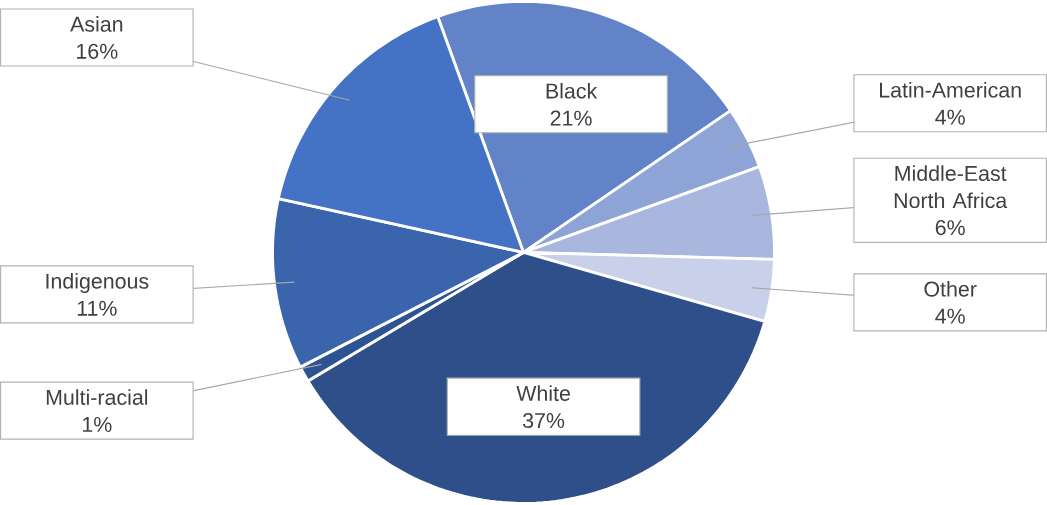 The image size is (1047, 505). Describe the element at coordinates (572, 90) in the screenshot. I see `slice-label: Black` at that location.